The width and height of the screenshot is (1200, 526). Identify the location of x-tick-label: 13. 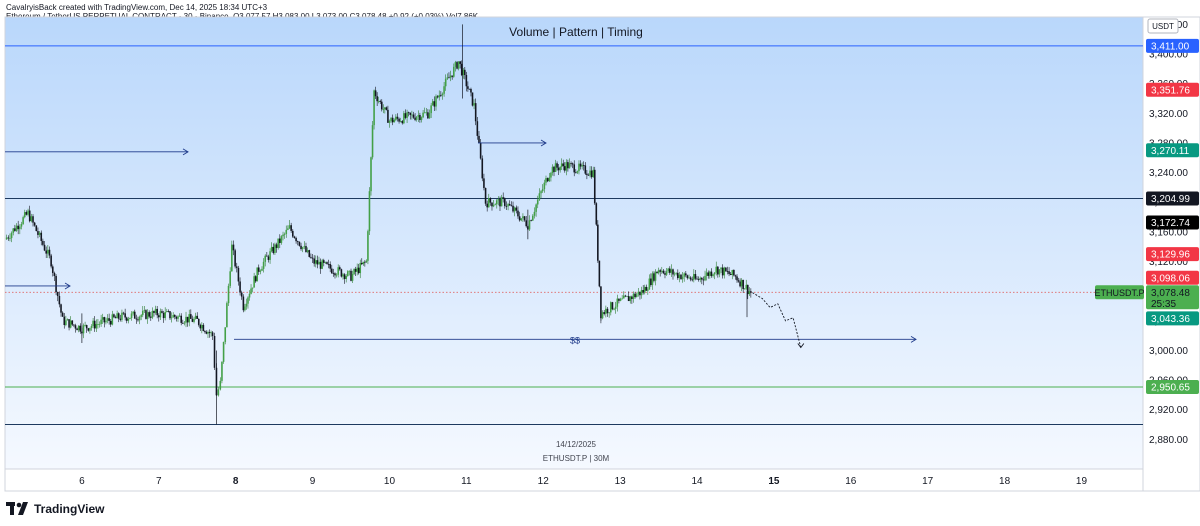
(621, 481).